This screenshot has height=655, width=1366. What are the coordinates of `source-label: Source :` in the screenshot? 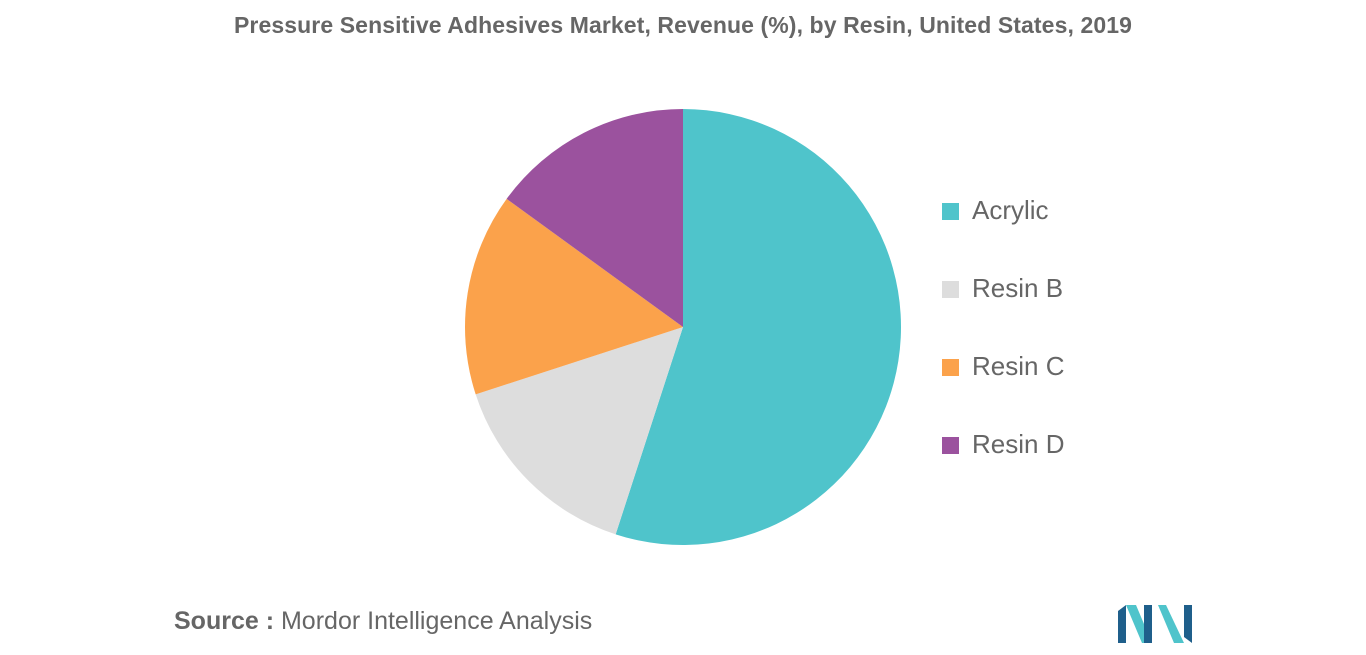 It's located at (224, 621).